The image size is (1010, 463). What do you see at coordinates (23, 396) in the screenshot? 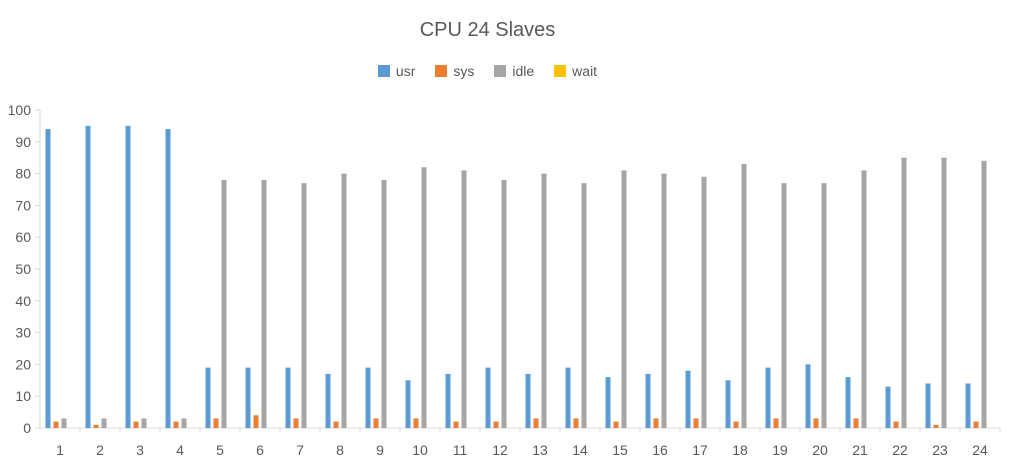
I see `y-tick-label: 10` at bounding box center [23, 396].